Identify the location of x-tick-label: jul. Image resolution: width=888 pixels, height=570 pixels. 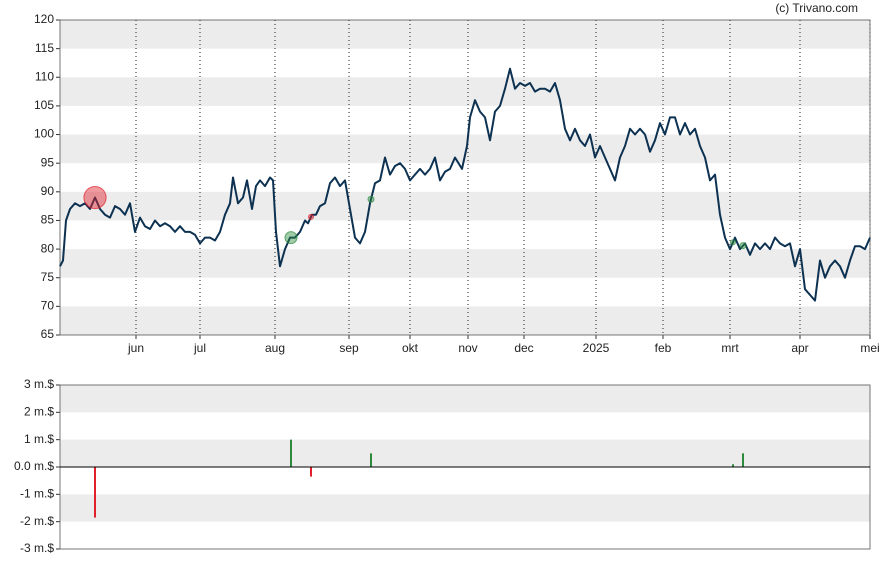
(199, 348).